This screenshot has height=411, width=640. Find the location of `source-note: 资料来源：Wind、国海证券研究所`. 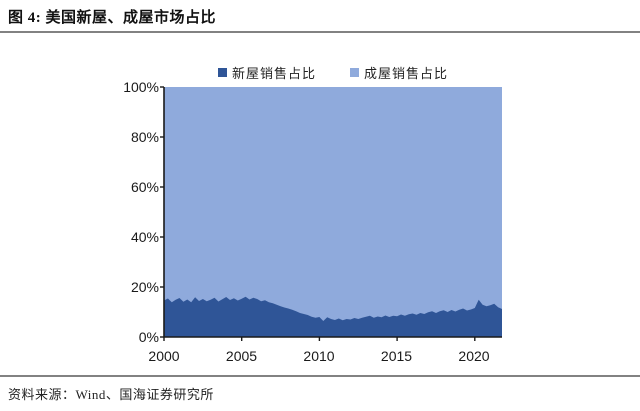

source-note: 资料来源：Wind、国海证券研究所 is located at coordinates (111, 394).